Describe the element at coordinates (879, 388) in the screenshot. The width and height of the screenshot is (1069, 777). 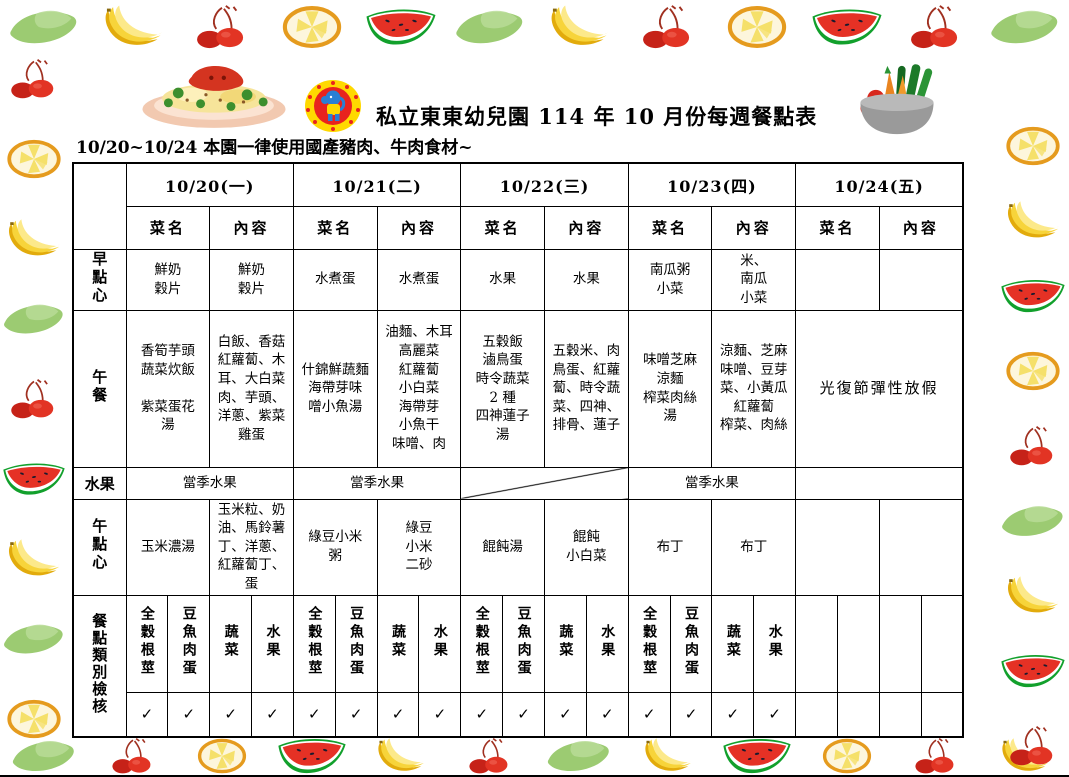
I see `holiday-cell: 光復節彈性放假` at that location.